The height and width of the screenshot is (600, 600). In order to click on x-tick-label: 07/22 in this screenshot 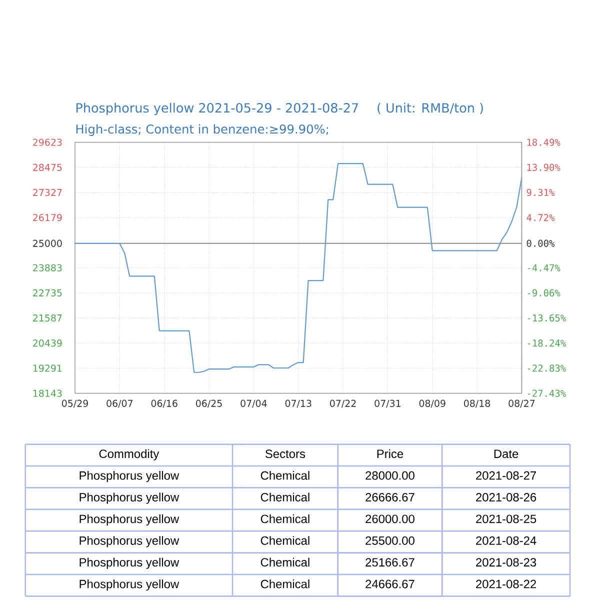, I will do `click(343, 404)`.